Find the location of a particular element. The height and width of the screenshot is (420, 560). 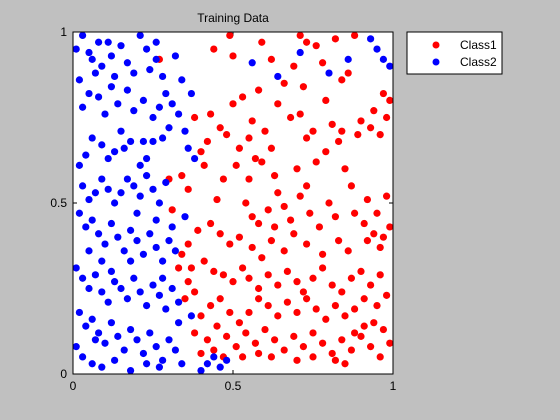

legend-label-class1: Class1 is located at coordinates (478, 45).